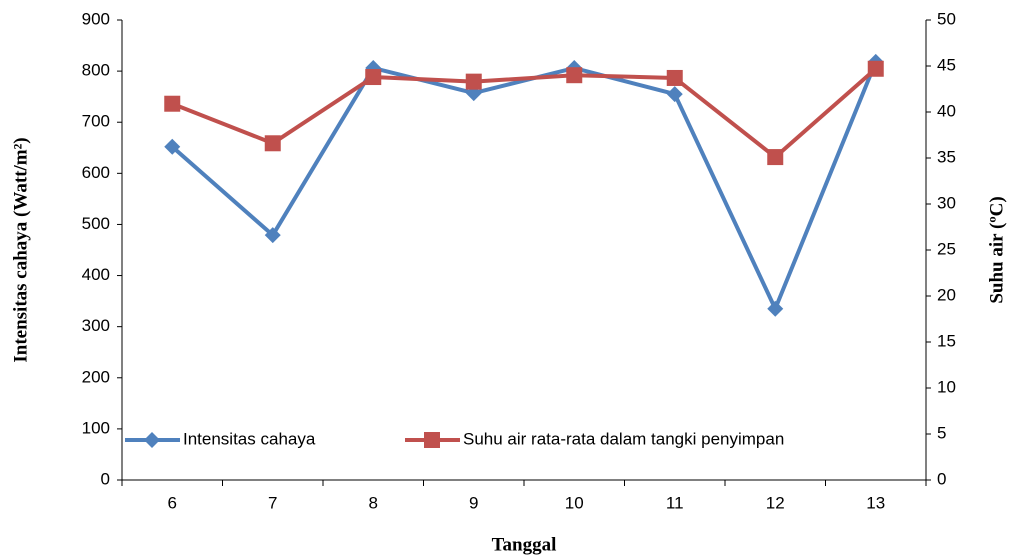  I want to click on y2-tick-label: 35, so click(946, 156).